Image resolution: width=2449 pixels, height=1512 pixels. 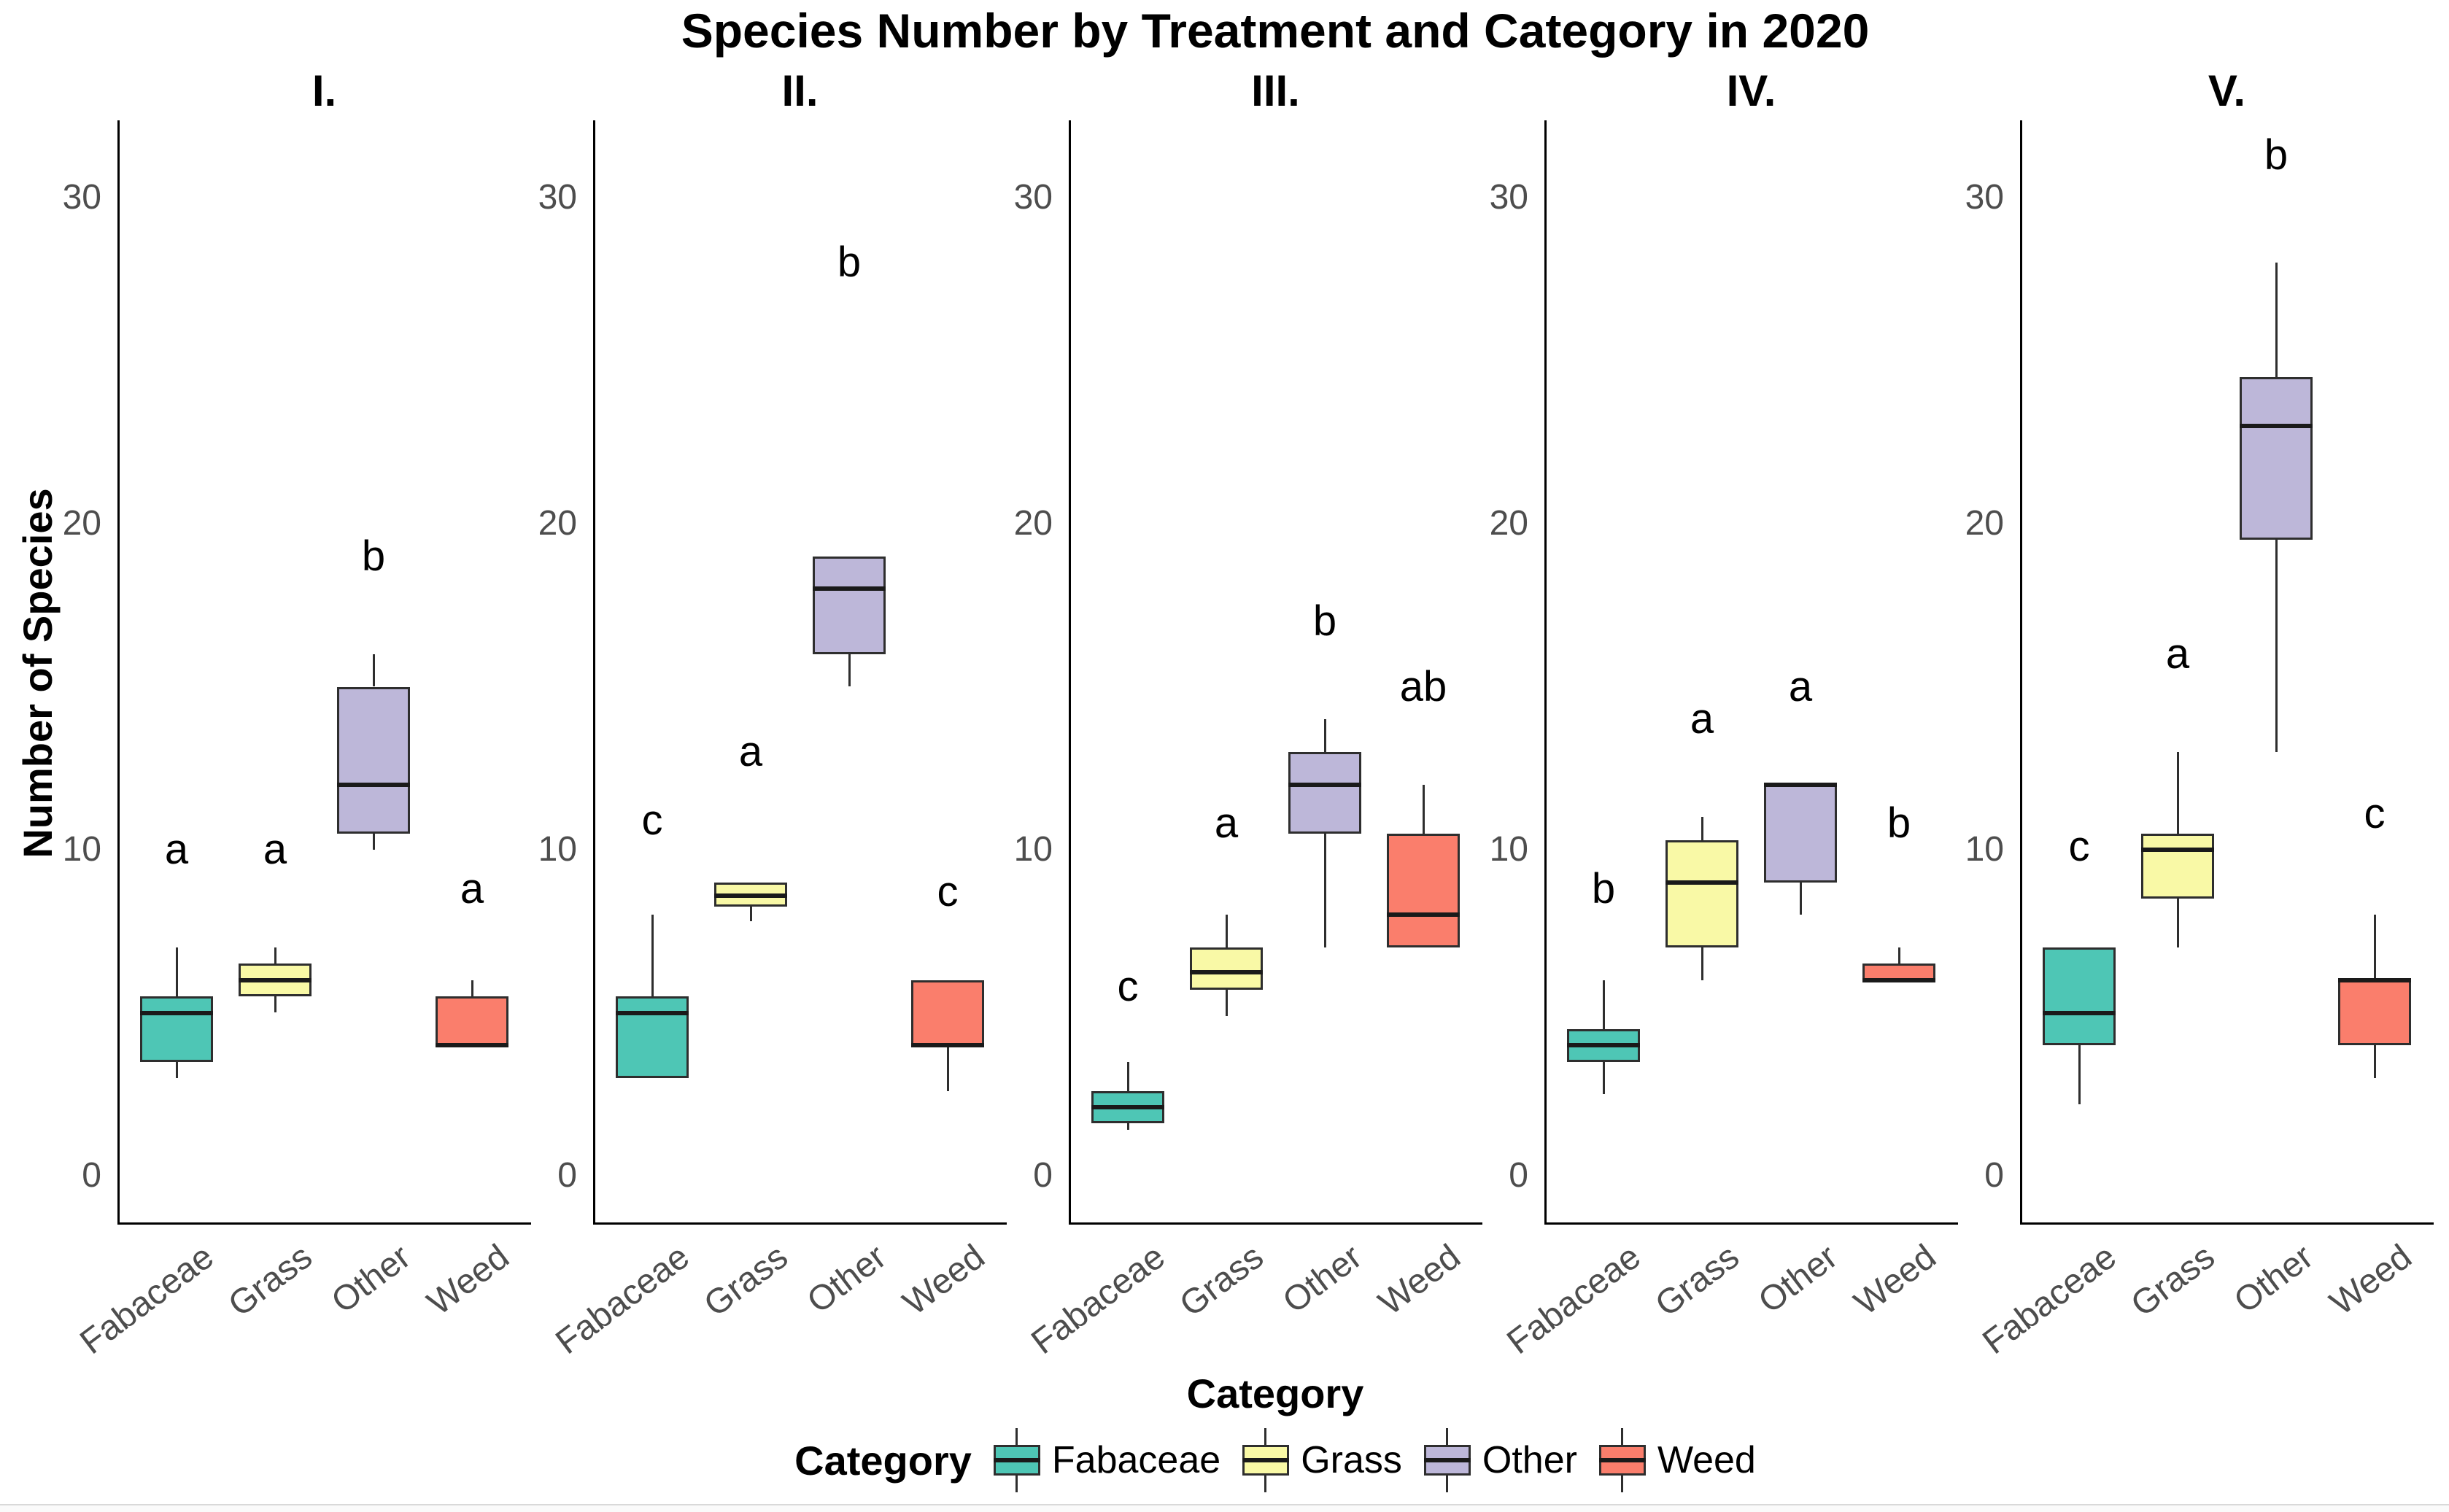 I want to click on legend: Category Fabaceae Grass Other Weed, so click(x=1275, y=1460).